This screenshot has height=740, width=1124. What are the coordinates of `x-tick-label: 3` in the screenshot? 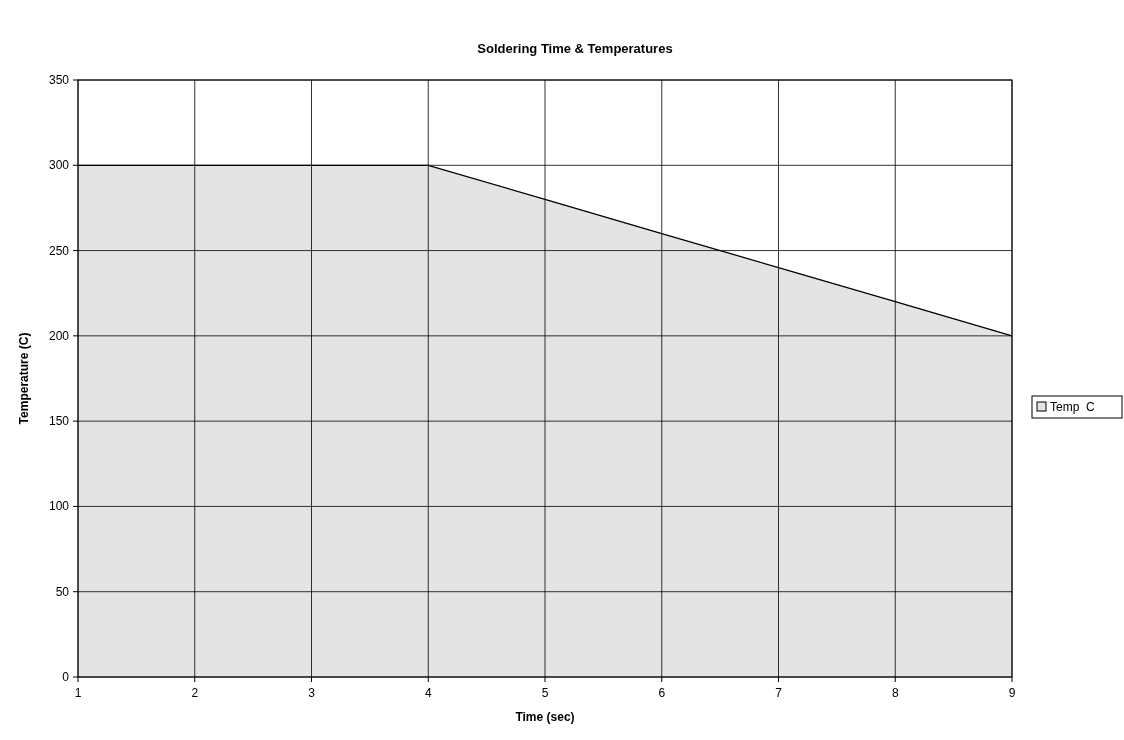 It's located at (312, 693).